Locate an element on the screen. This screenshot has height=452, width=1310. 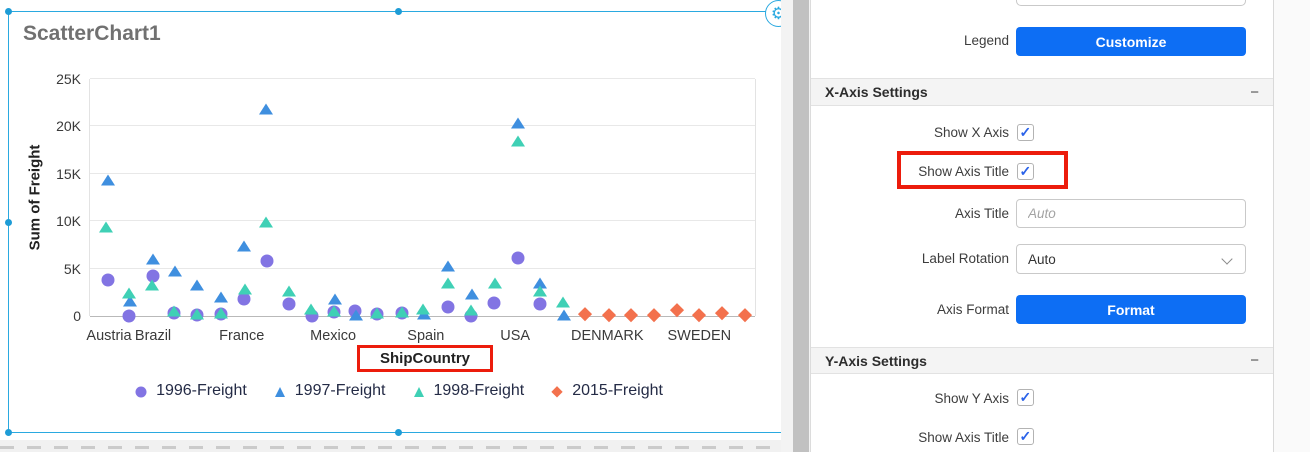
y-axis-tick-labels: 0 5K 10K 15K 20K 25K is located at coordinates (56, 197).